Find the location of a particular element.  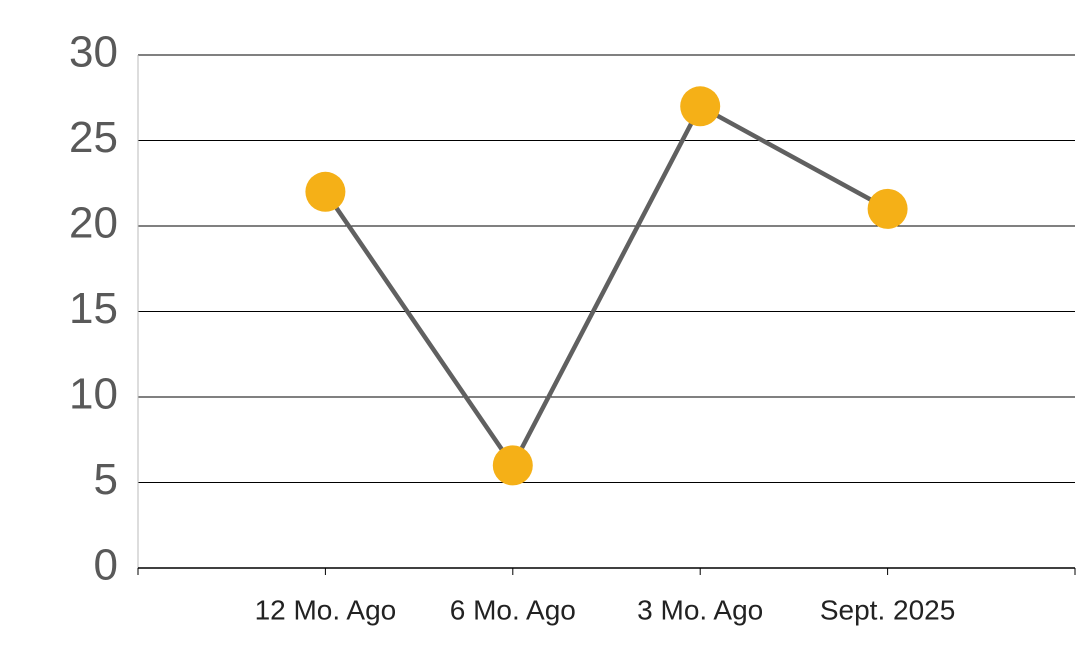

x-tick-label: 3 Mo. Ago is located at coordinates (700, 609).